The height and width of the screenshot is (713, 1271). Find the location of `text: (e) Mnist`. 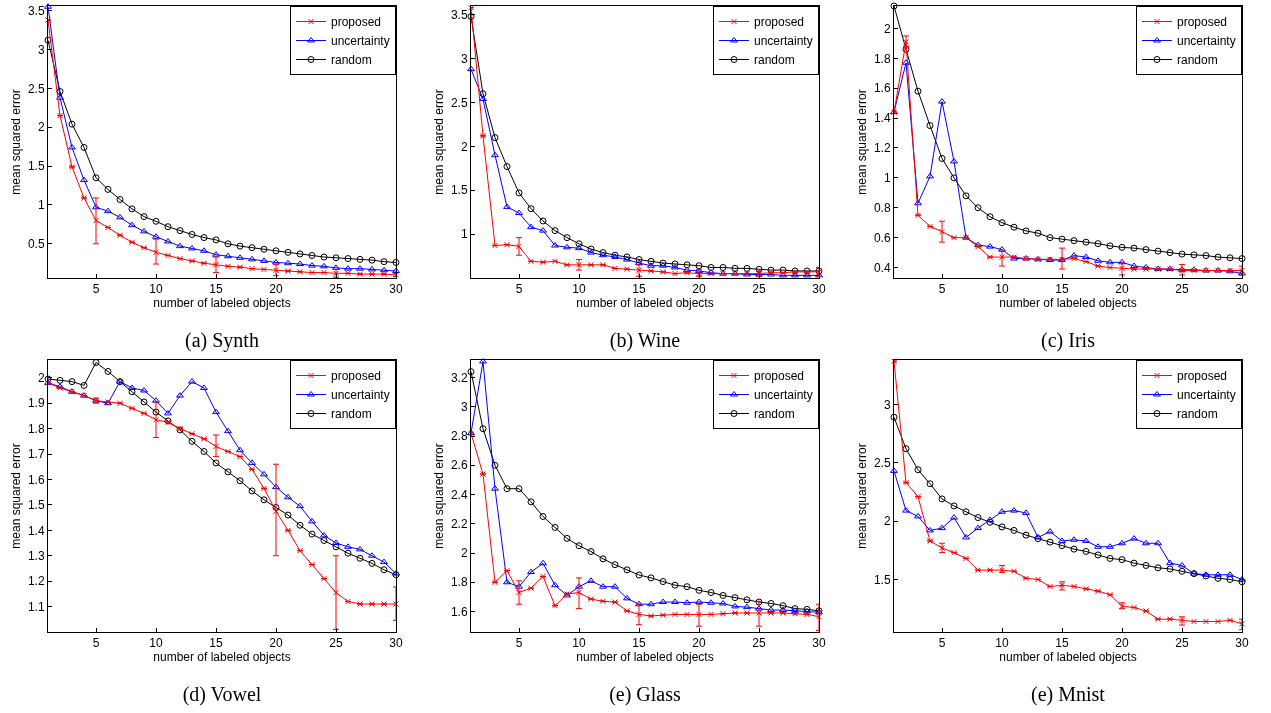

text: (e) Mnist is located at coordinates (1068, 694).